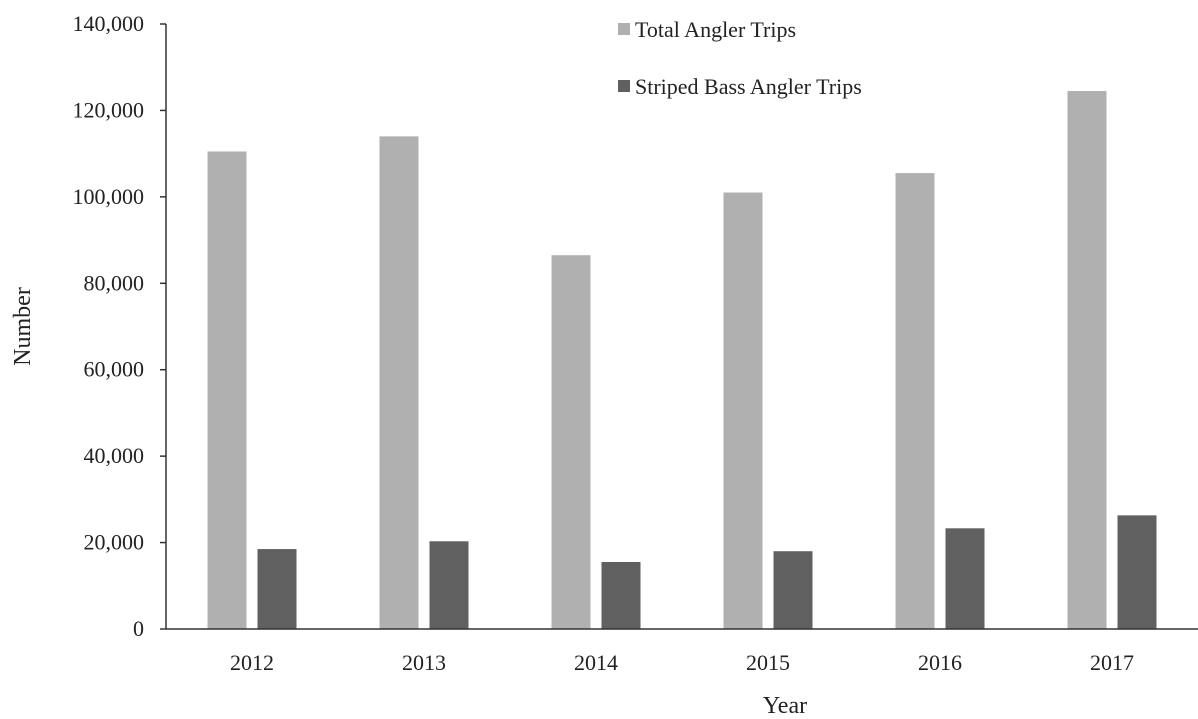 This screenshot has width=1198, height=719. What do you see at coordinates (449, 585) in the screenshot?
I see `bar-striped-bass-2013` at bounding box center [449, 585].